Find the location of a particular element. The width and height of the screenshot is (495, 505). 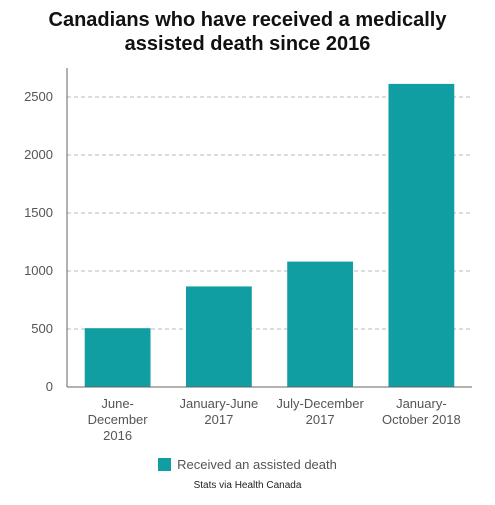

x-tick-label: July-December 2017 is located at coordinates (320, 411).